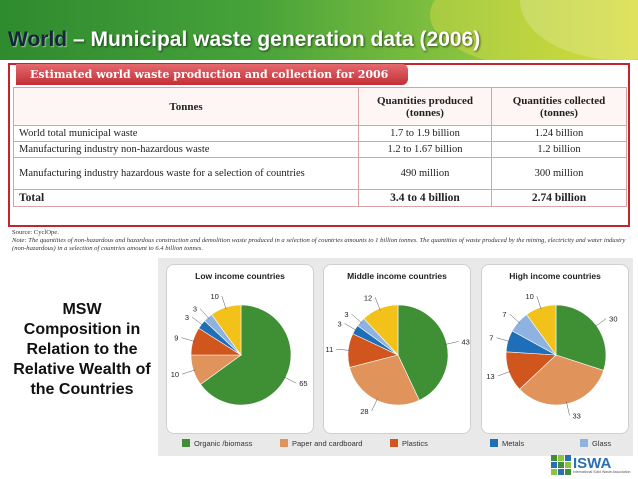  I want to click on footer, so click(319, 468).